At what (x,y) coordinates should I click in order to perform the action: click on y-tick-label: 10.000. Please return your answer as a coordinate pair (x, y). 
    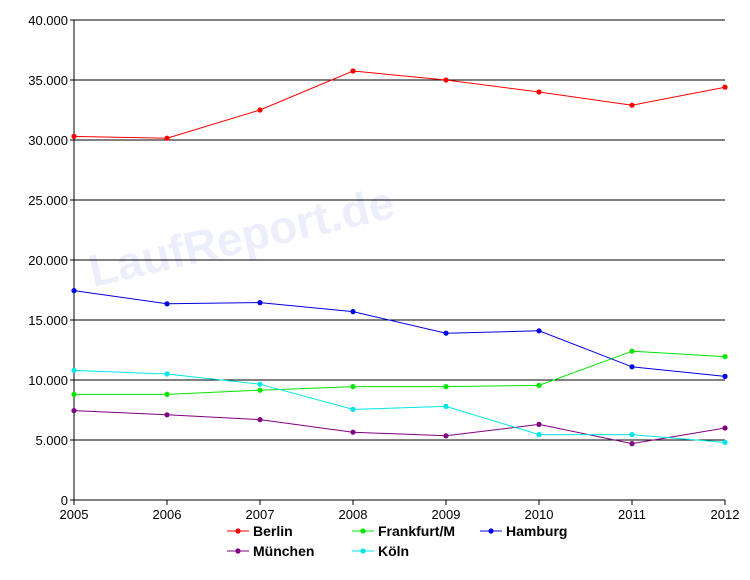
    Looking at the image, I should click on (48, 380).